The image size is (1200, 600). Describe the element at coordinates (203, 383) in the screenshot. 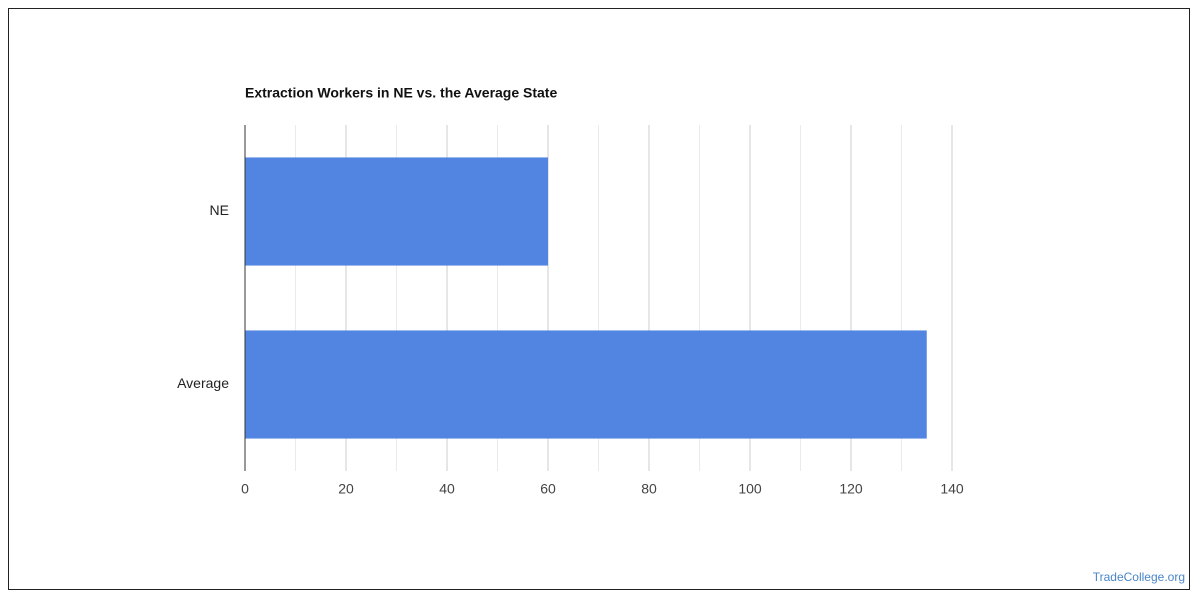

I see `y-tick-label: Average` at that location.